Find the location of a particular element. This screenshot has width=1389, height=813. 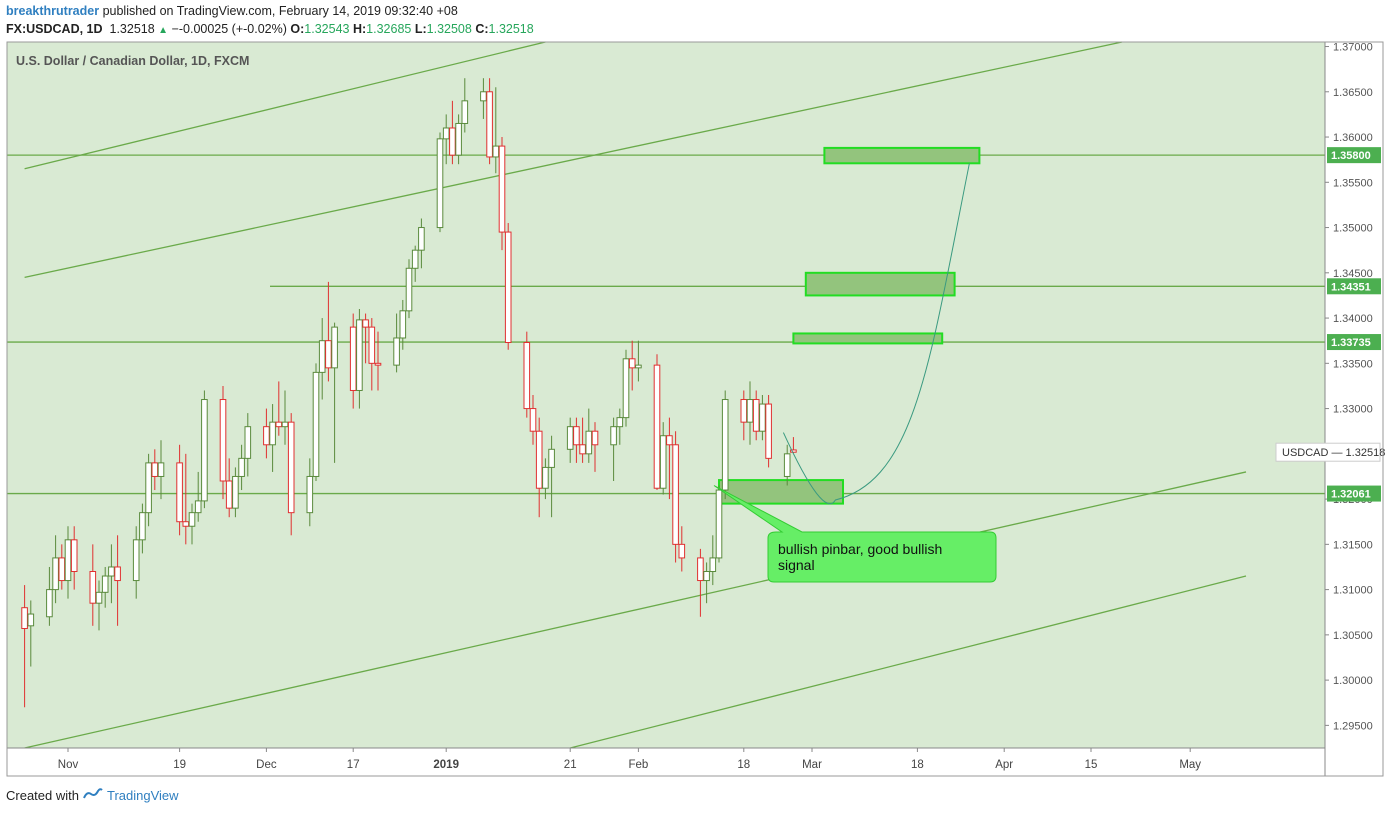

author-link: breakthrutrader is located at coordinates (53, 11).